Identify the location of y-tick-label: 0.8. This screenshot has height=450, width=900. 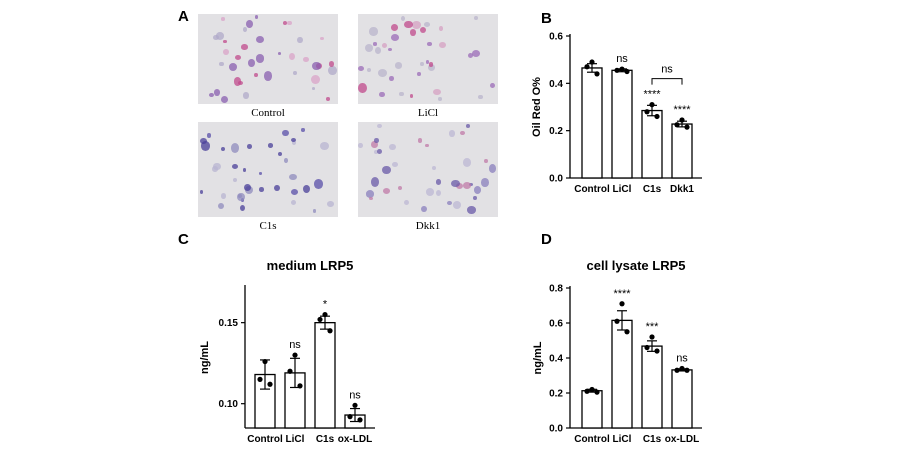
(556, 289).